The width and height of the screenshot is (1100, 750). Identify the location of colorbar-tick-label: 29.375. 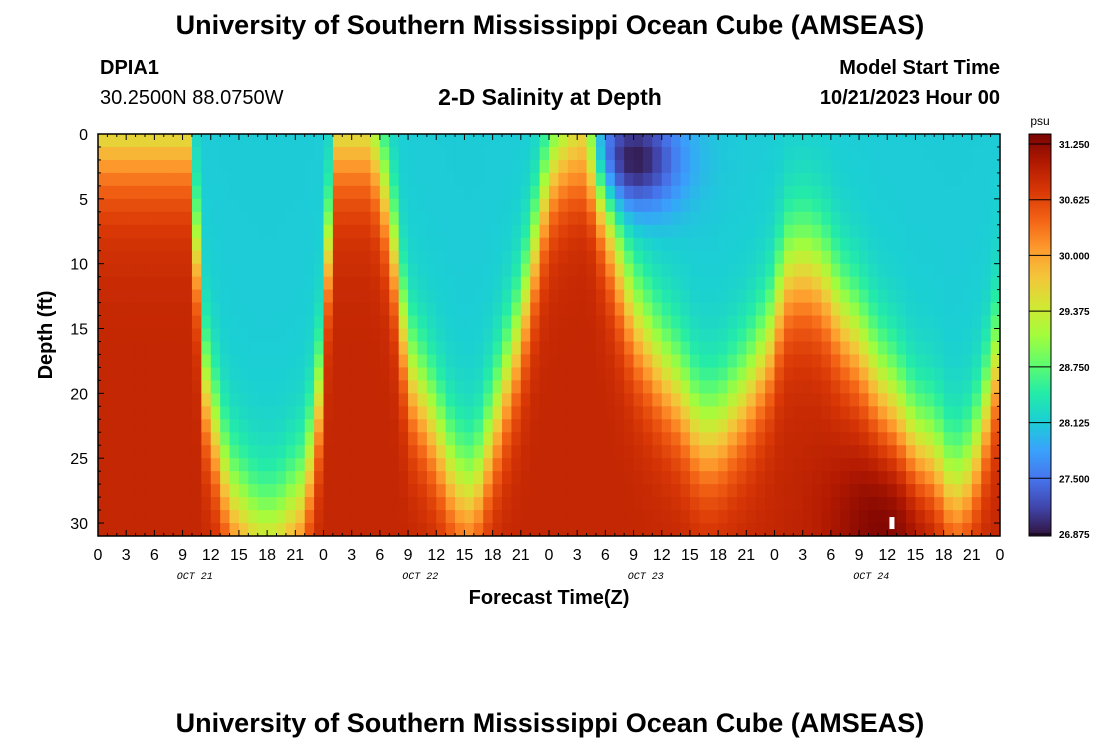
(1074, 312).